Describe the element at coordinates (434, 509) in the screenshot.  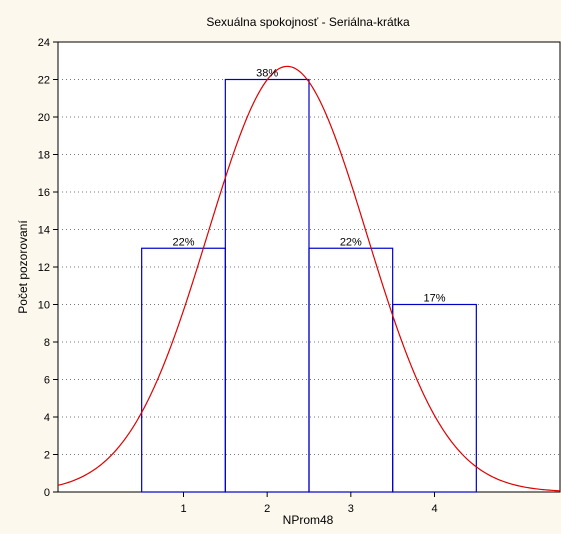
I see `x-tick-label: 4` at that location.